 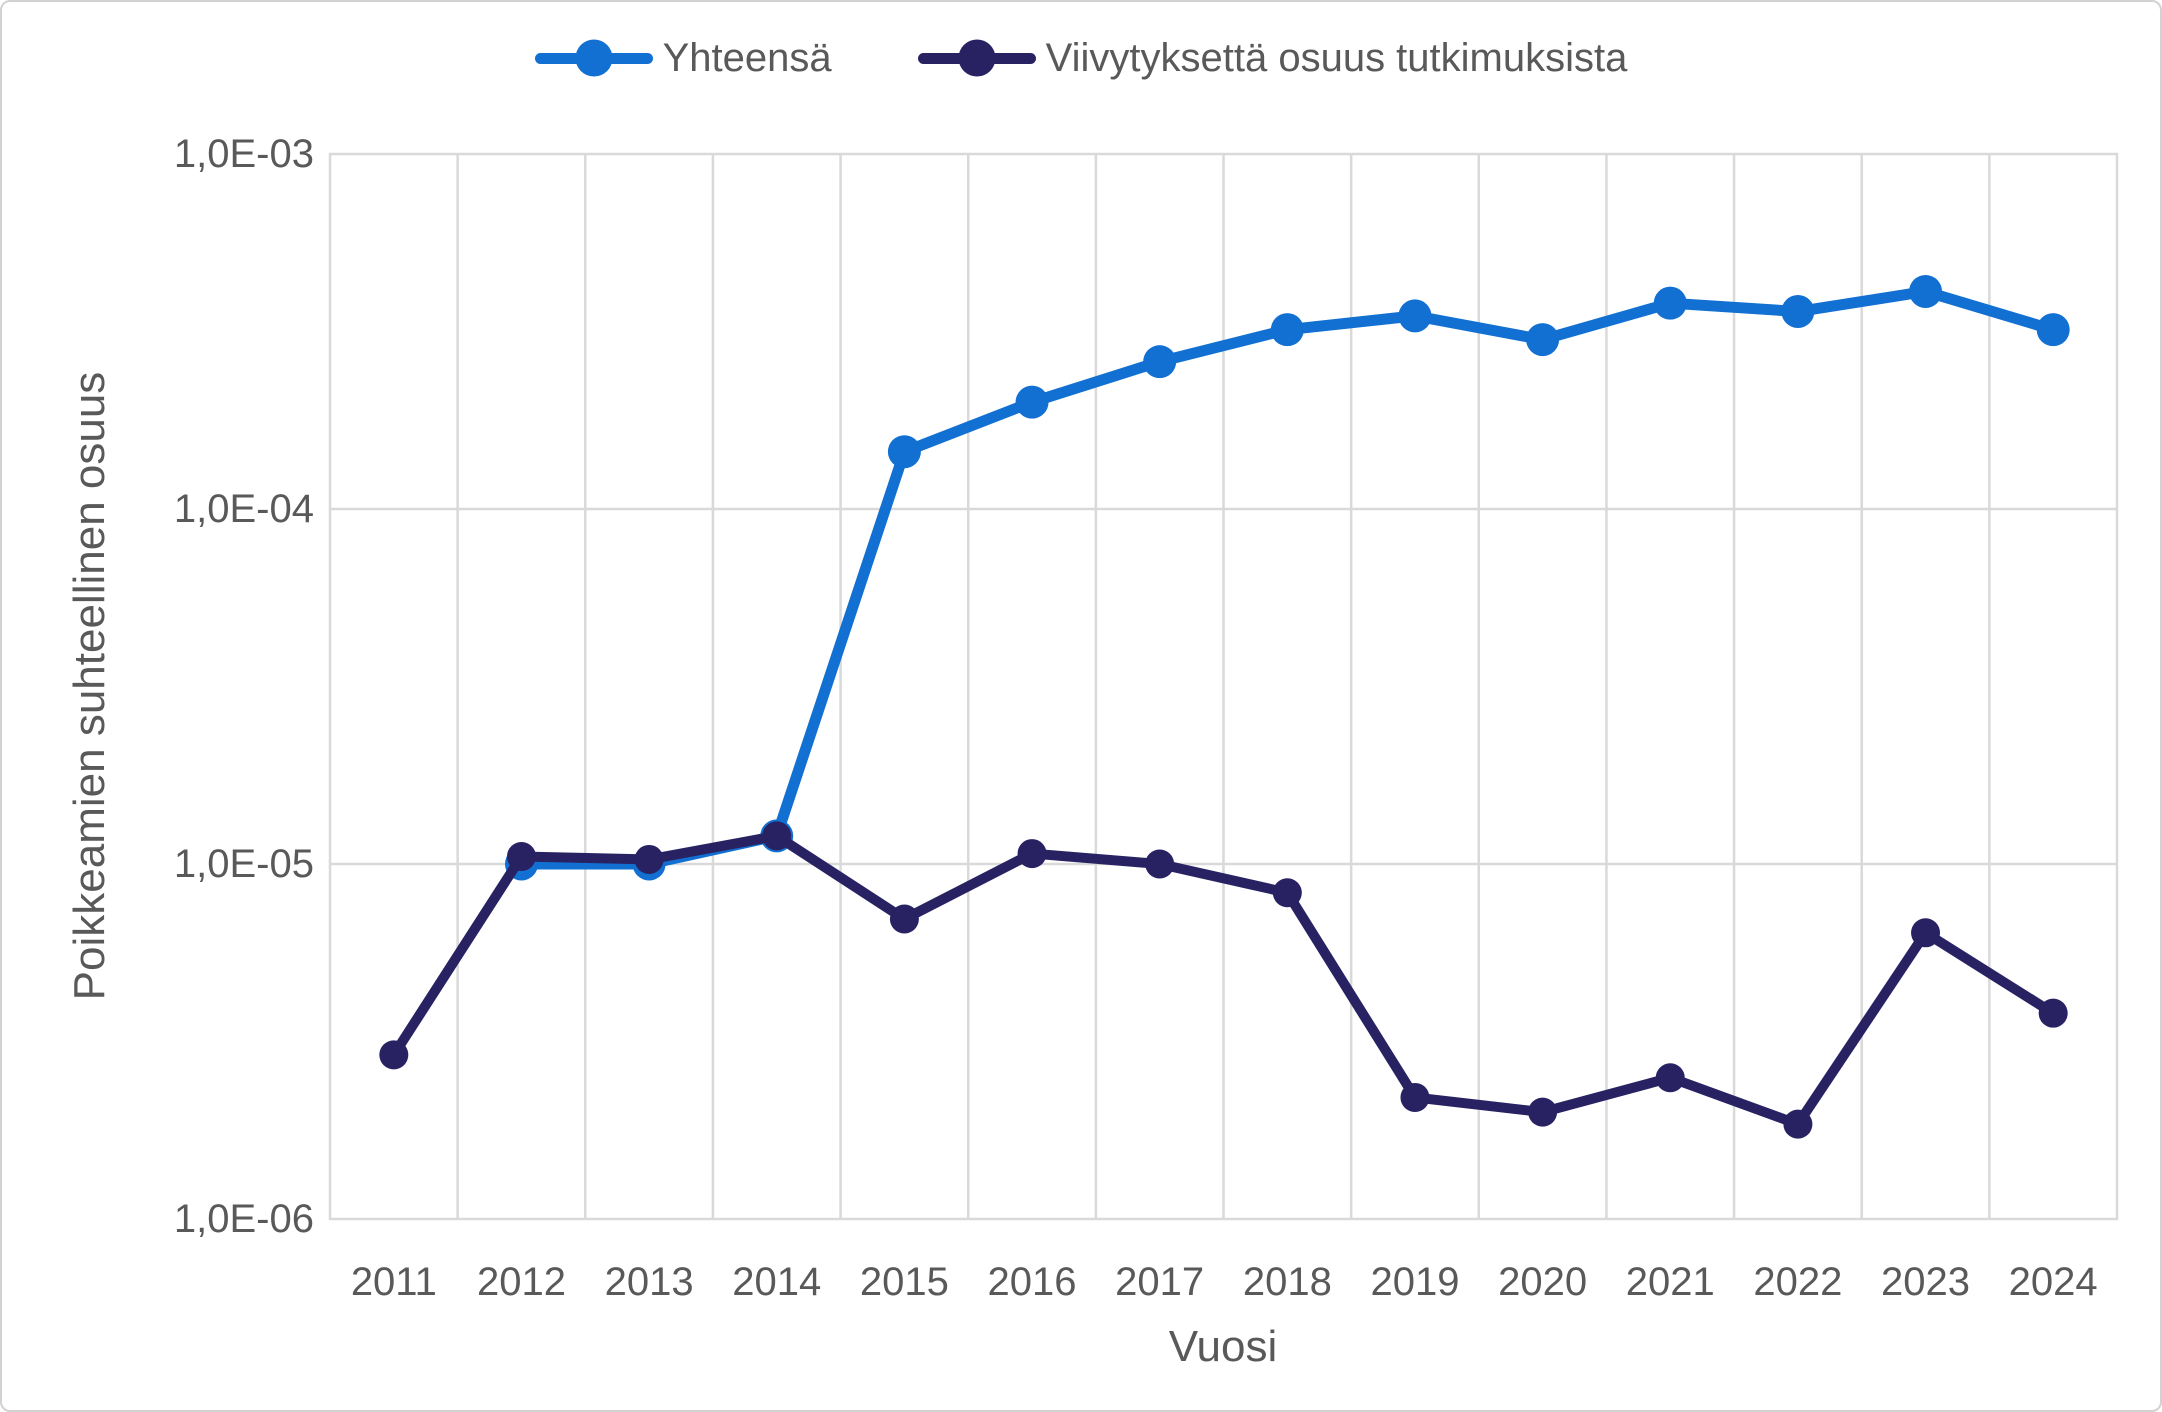 I want to click on x-tick-label: 2019, so click(x=1414, y=1282).